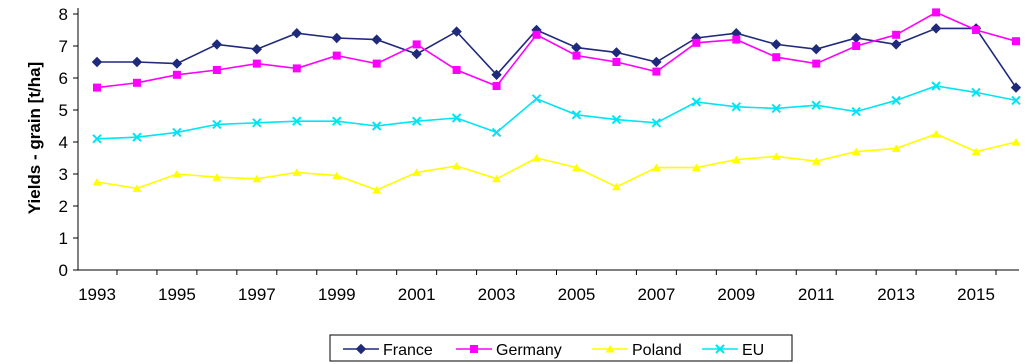 Image resolution: width=1031 pixels, height=364 pixels. I want to click on y-tick-label: 8, so click(63, 14).